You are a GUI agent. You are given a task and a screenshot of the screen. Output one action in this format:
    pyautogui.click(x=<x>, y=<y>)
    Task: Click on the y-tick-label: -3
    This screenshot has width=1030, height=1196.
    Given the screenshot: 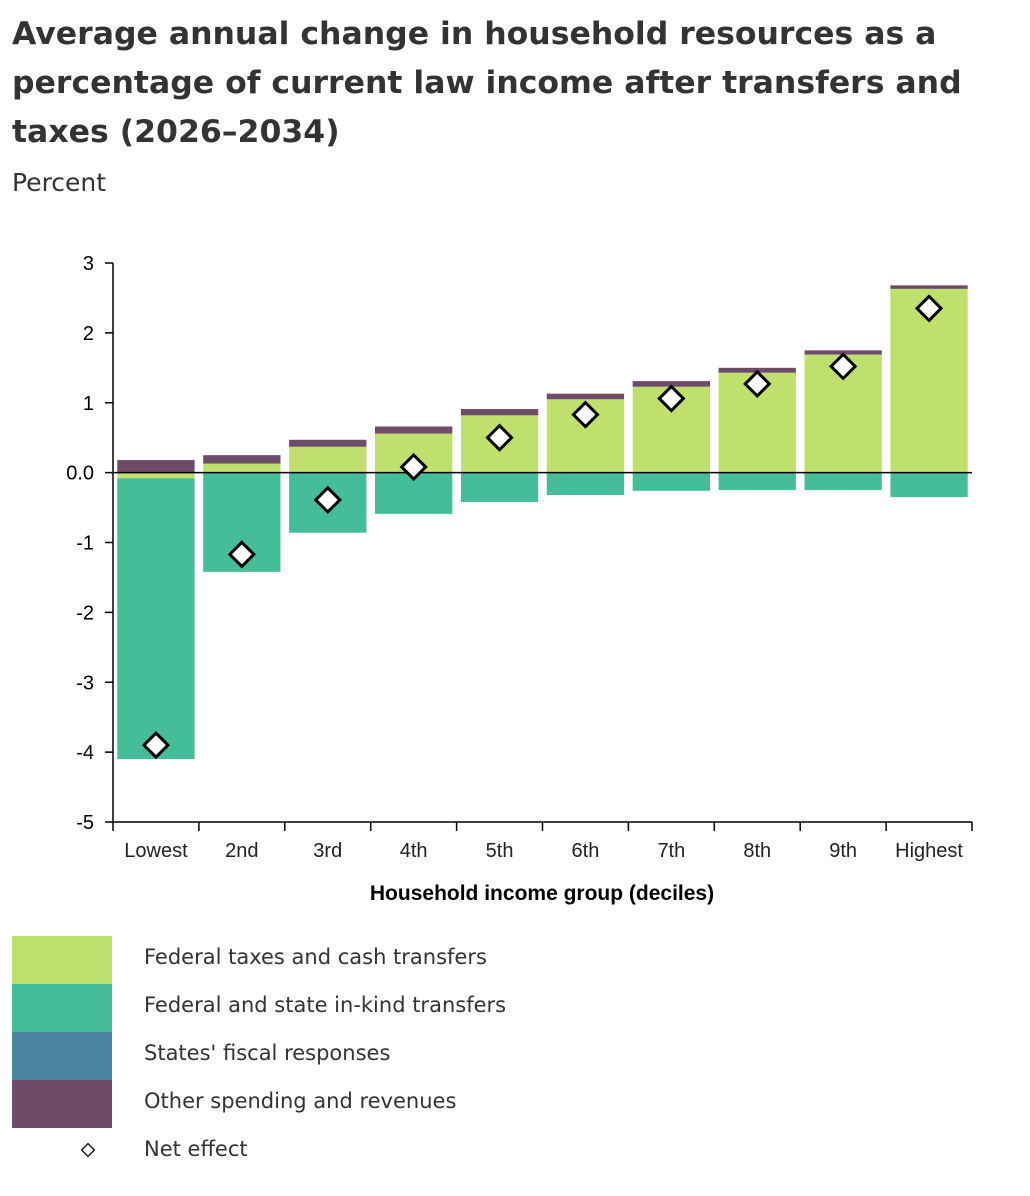 What is the action you would take?
    pyautogui.click(x=85, y=683)
    